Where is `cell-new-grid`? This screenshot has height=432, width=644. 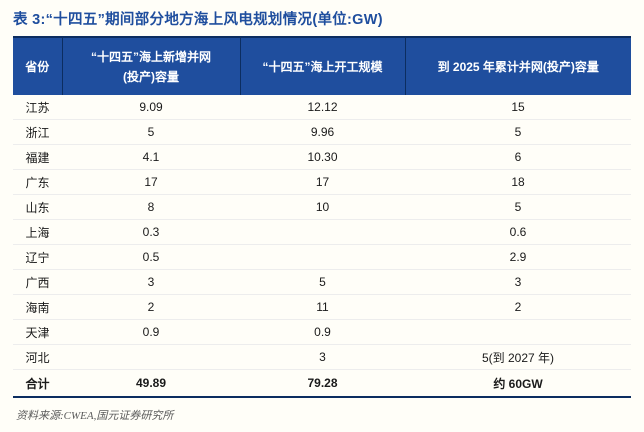 cell-new-grid is located at coordinates (151, 357).